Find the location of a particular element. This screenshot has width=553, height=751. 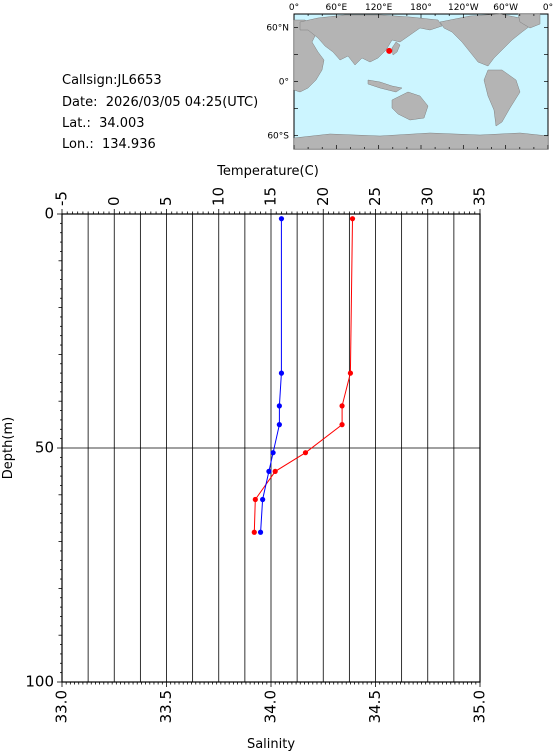

land-australia is located at coordinates (410, 106).